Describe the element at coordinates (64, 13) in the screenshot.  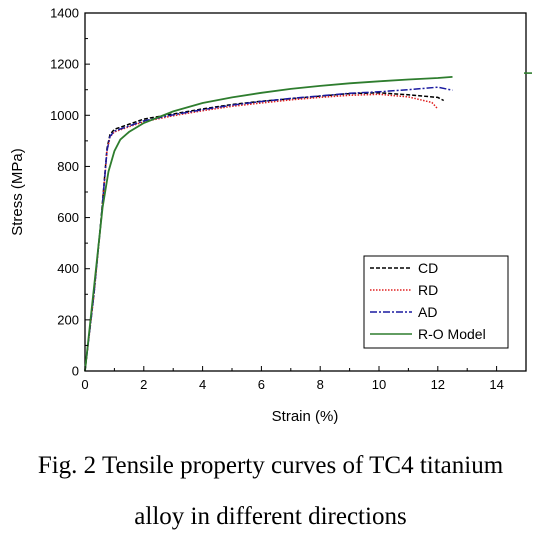
I see `y-tick-label: 1400` at that location.